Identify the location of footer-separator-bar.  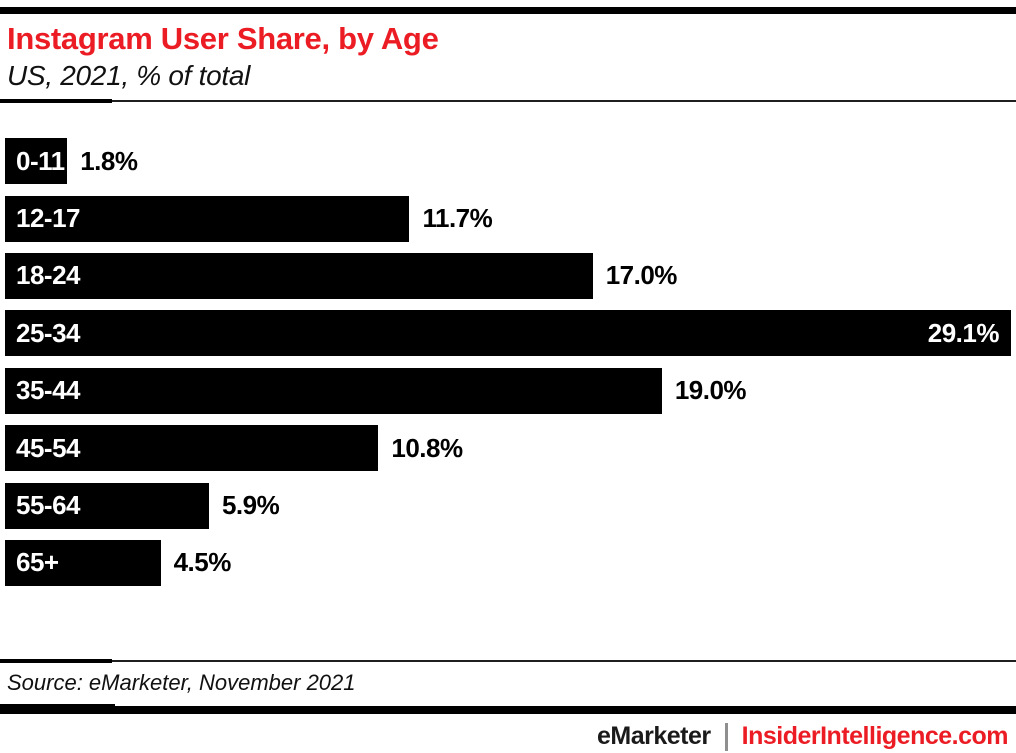
(726, 736).